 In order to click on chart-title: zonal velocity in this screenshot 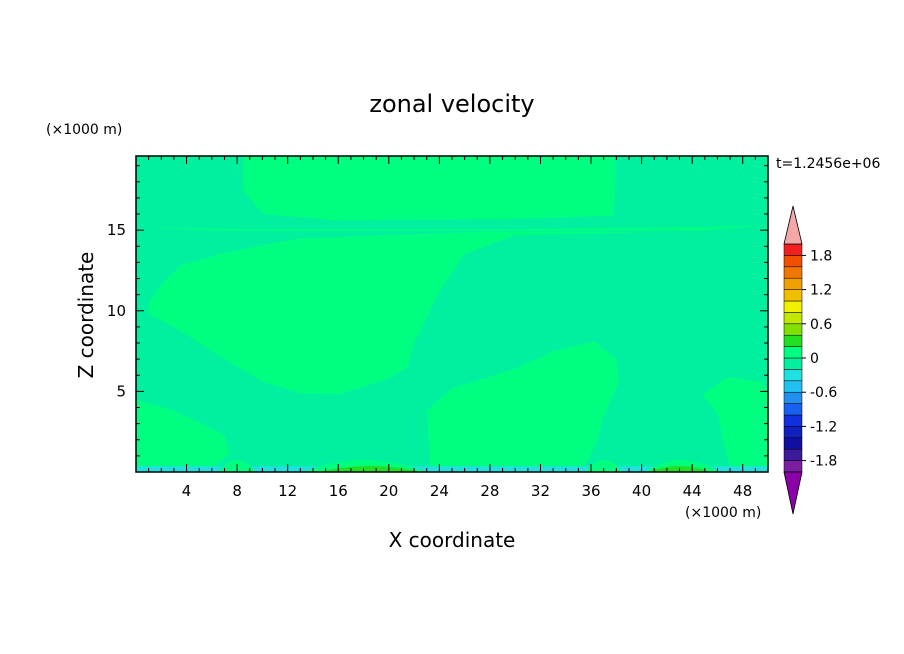, I will do `click(451, 104)`.